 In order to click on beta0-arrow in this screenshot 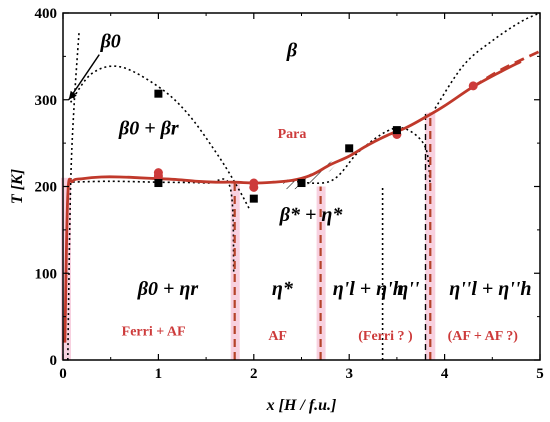, I will do `click(84, 77)`.